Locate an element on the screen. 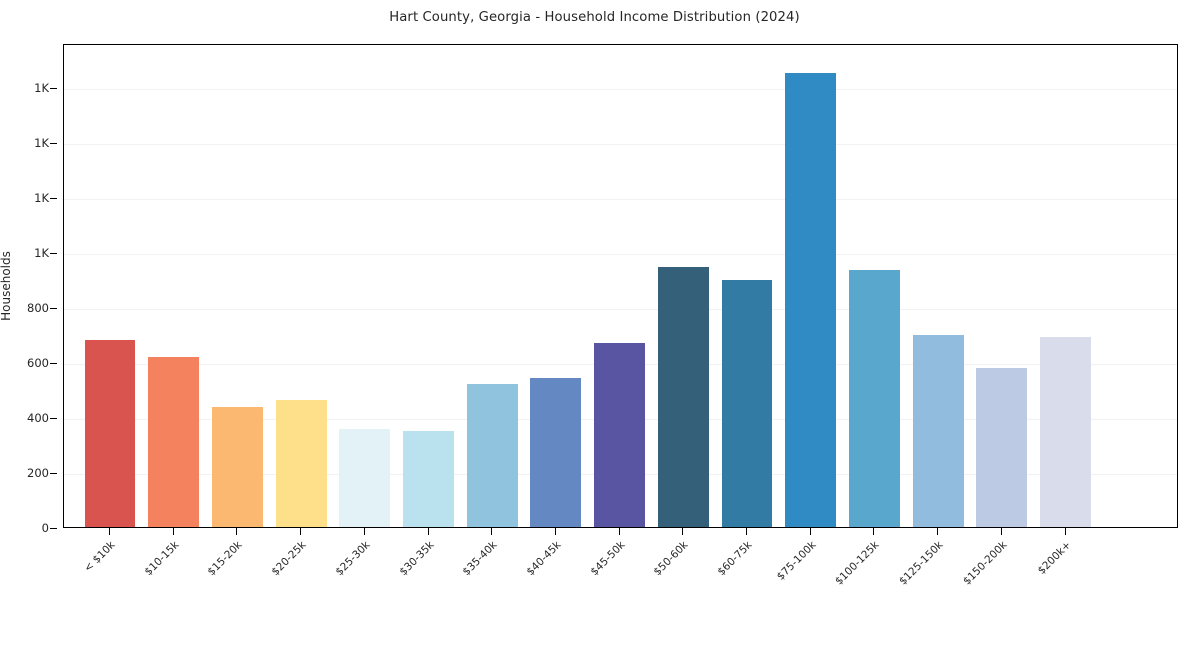  x-tick-label: $75-100k is located at coordinates (796, 561).